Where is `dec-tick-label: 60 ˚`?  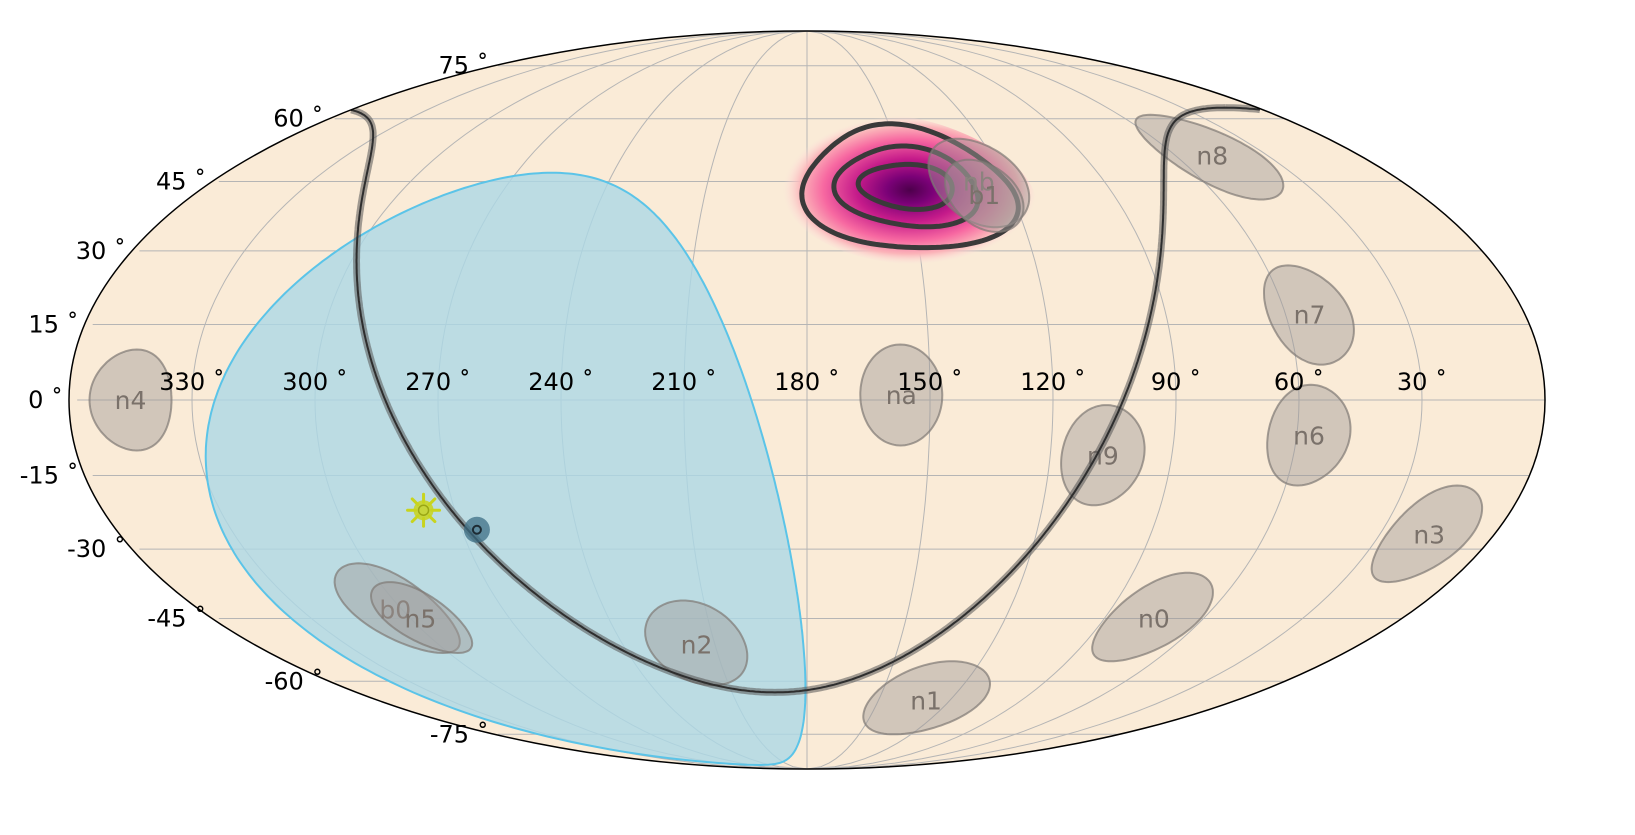 dec-tick-label: 60 ˚ is located at coordinates (298, 119).